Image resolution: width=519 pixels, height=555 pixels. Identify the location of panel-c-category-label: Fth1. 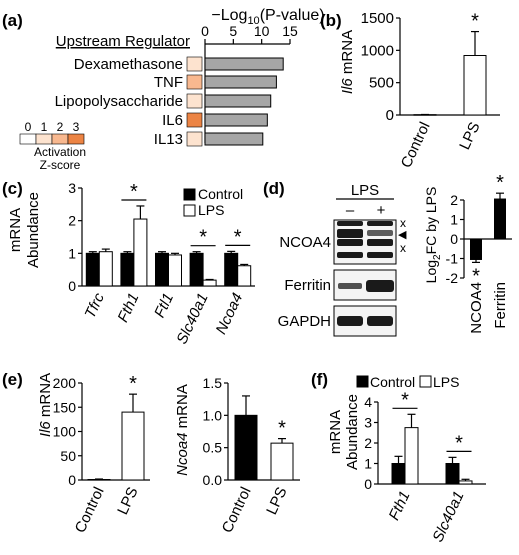
(128, 308).